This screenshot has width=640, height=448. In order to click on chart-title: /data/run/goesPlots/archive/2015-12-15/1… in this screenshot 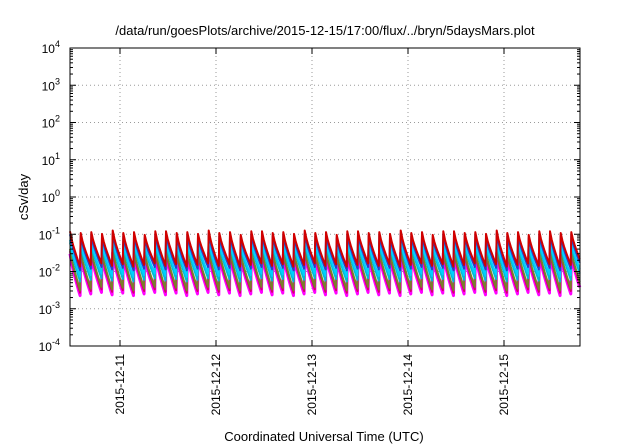, I will do `click(325, 30)`.